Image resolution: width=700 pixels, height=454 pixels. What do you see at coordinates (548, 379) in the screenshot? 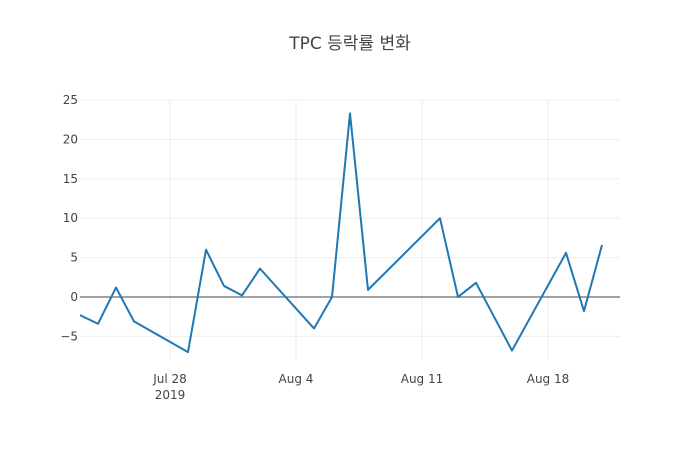
I see `x-tick-label: Aug 18` at bounding box center [548, 379].